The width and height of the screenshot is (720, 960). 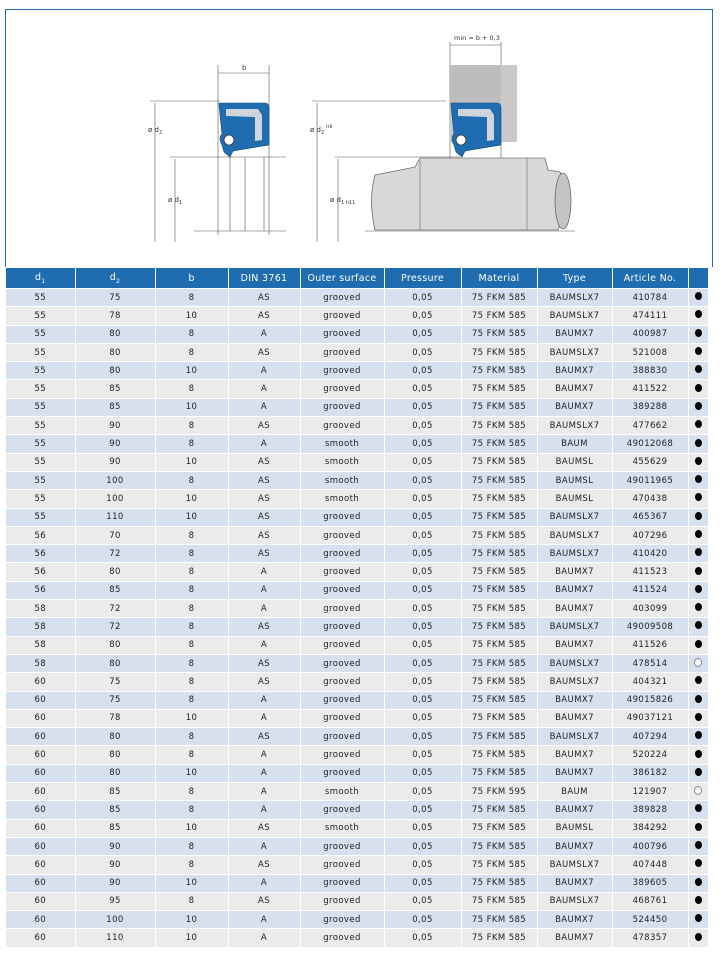 What do you see at coordinates (115, 517) in the screenshot?
I see `cell-d2: 110` at bounding box center [115, 517].